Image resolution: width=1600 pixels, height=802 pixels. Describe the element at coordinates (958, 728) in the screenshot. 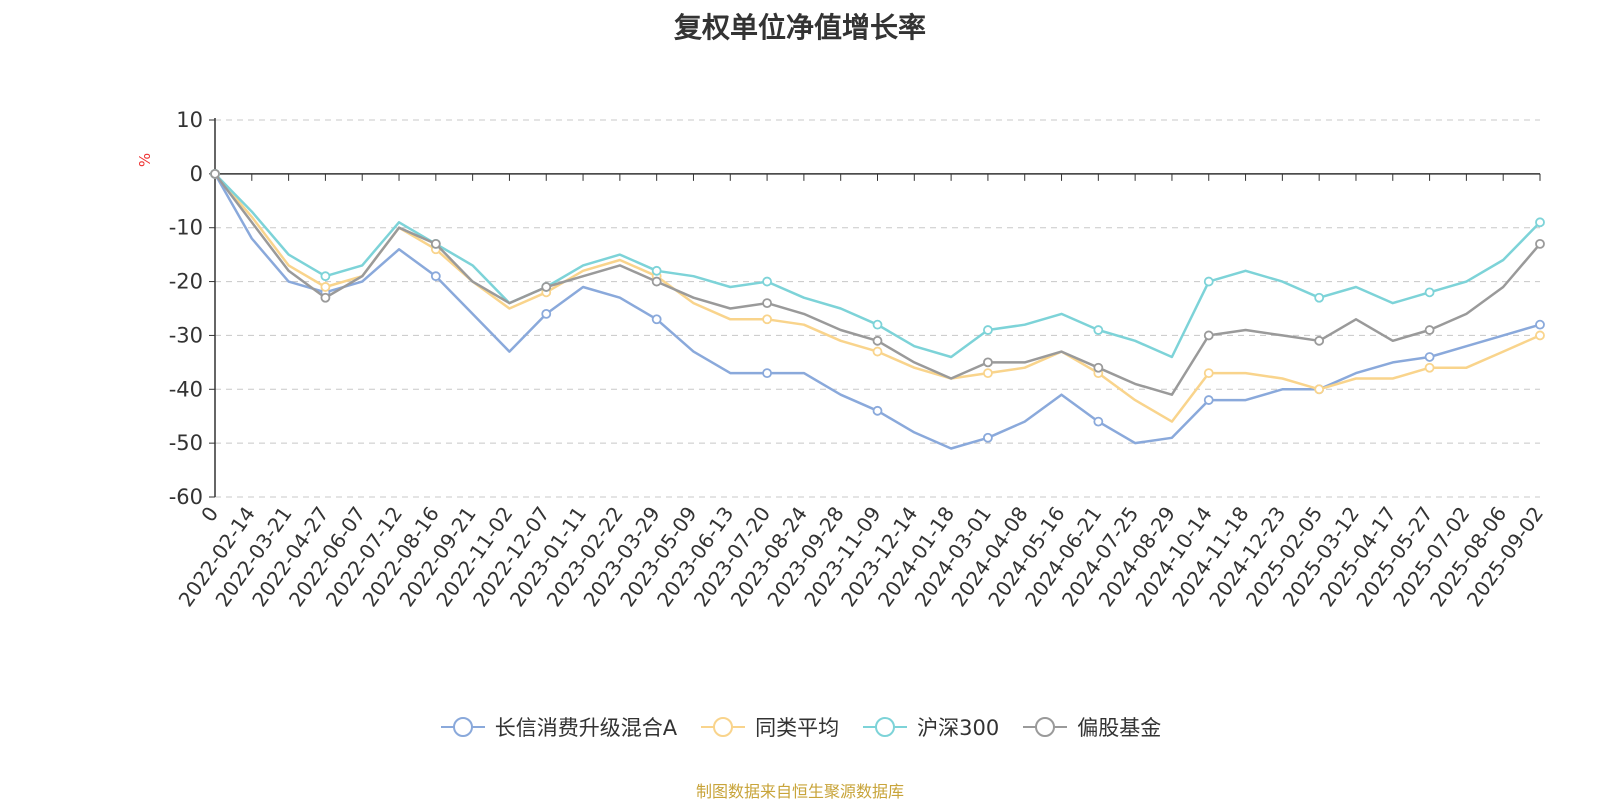

I see `legend-label: 沪深300` at that location.